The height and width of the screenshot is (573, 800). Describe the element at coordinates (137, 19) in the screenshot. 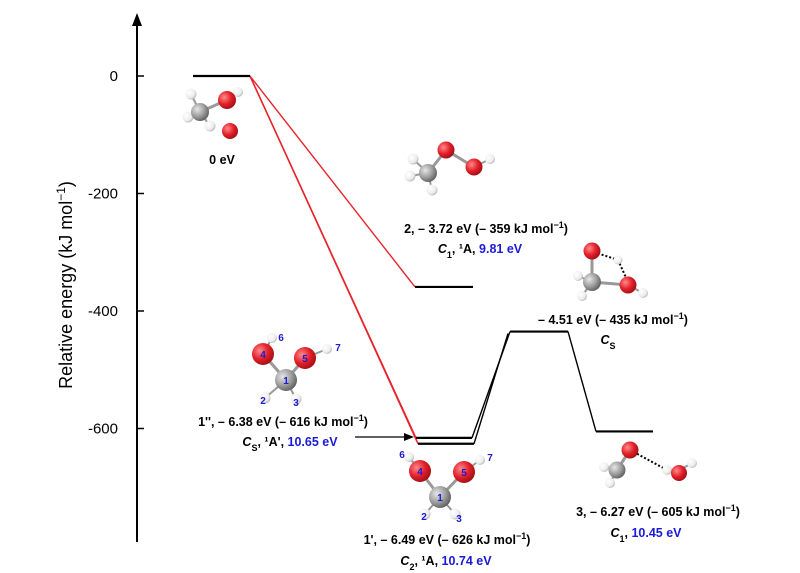

I see `y-axis-arrow` at that location.